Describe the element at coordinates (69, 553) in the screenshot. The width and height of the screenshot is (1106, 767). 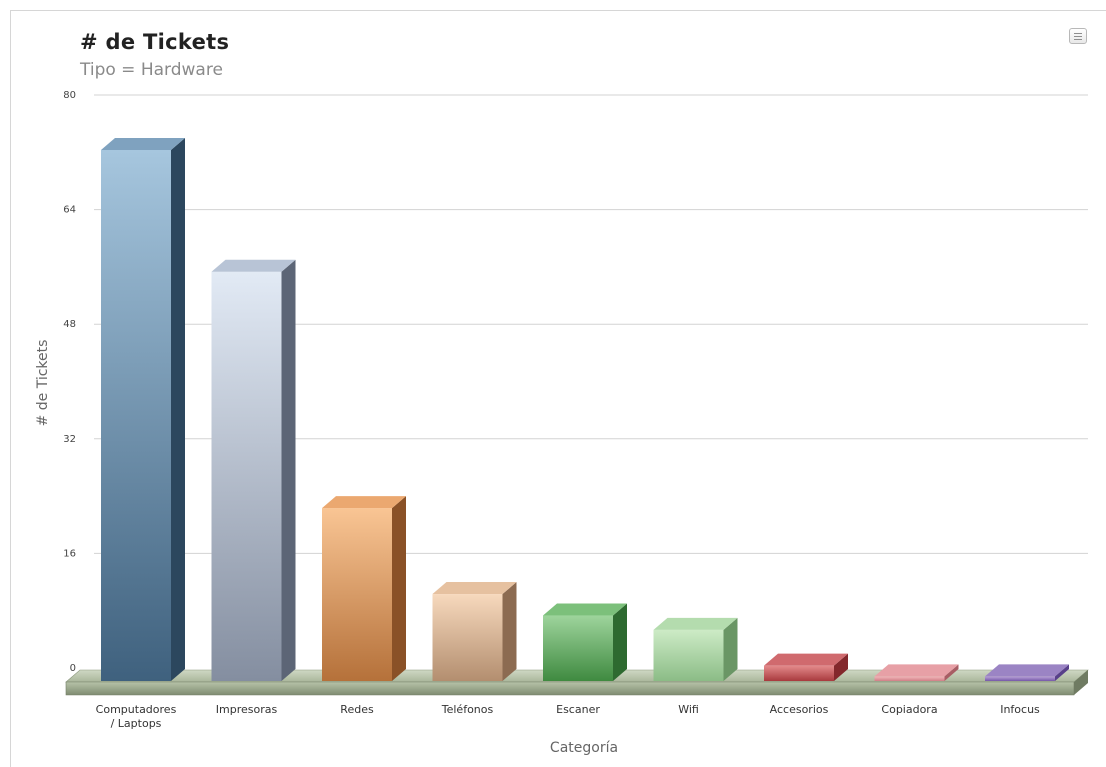
I see `y-tick-label: 16` at that location.